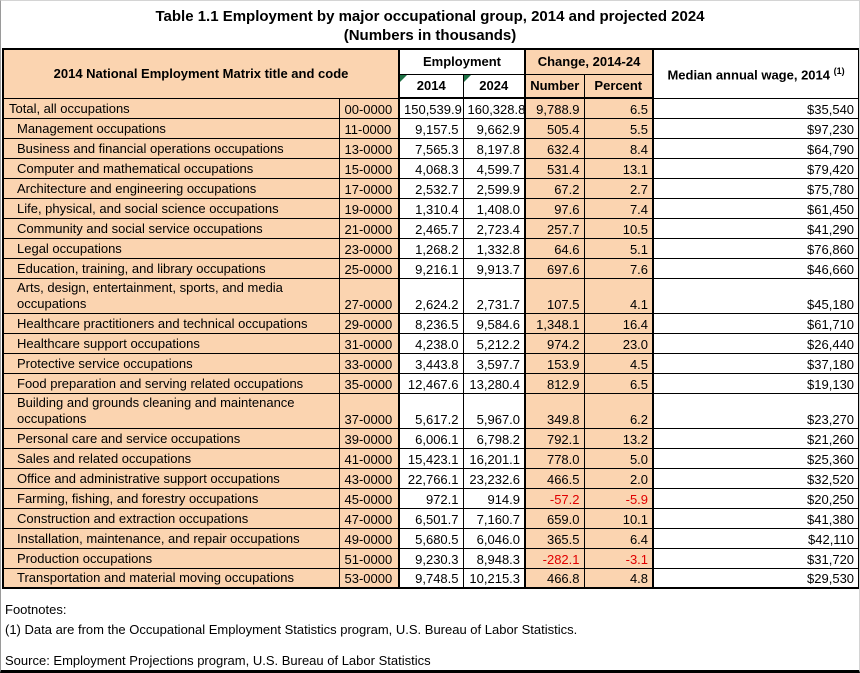 The image size is (860, 673). I want to click on cell-change-number: 812.9, so click(554, 383).